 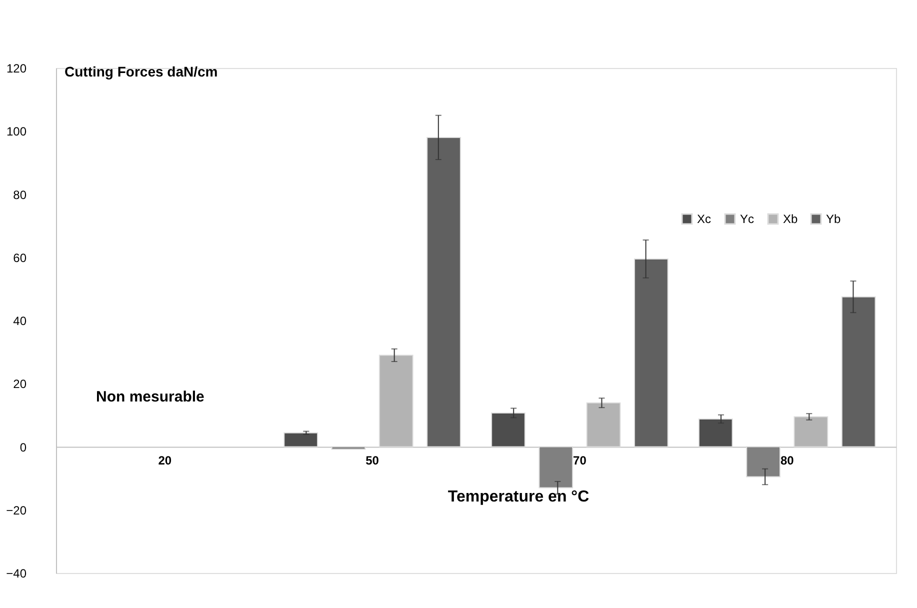 What do you see at coordinates (790, 219) in the screenshot?
I see `legend-label: Xb` at bounding box center [790, 219].